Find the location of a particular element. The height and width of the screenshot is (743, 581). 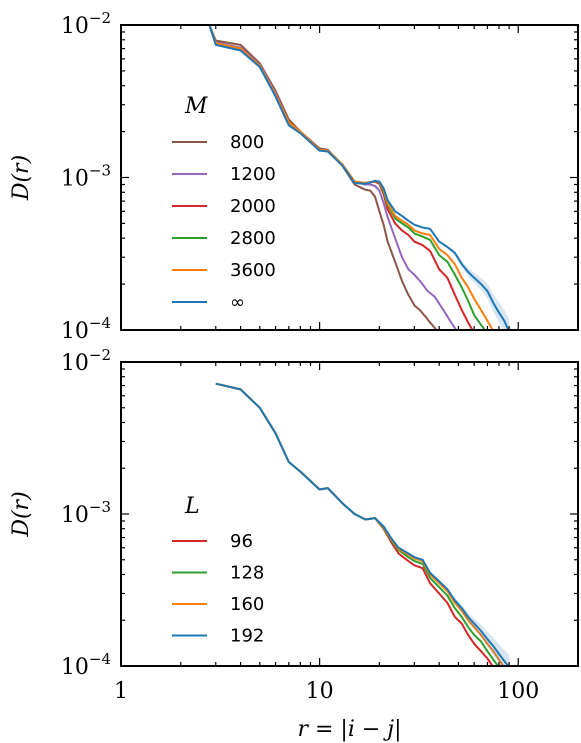

legend-label: 128 is located at coordinates (247, 573).